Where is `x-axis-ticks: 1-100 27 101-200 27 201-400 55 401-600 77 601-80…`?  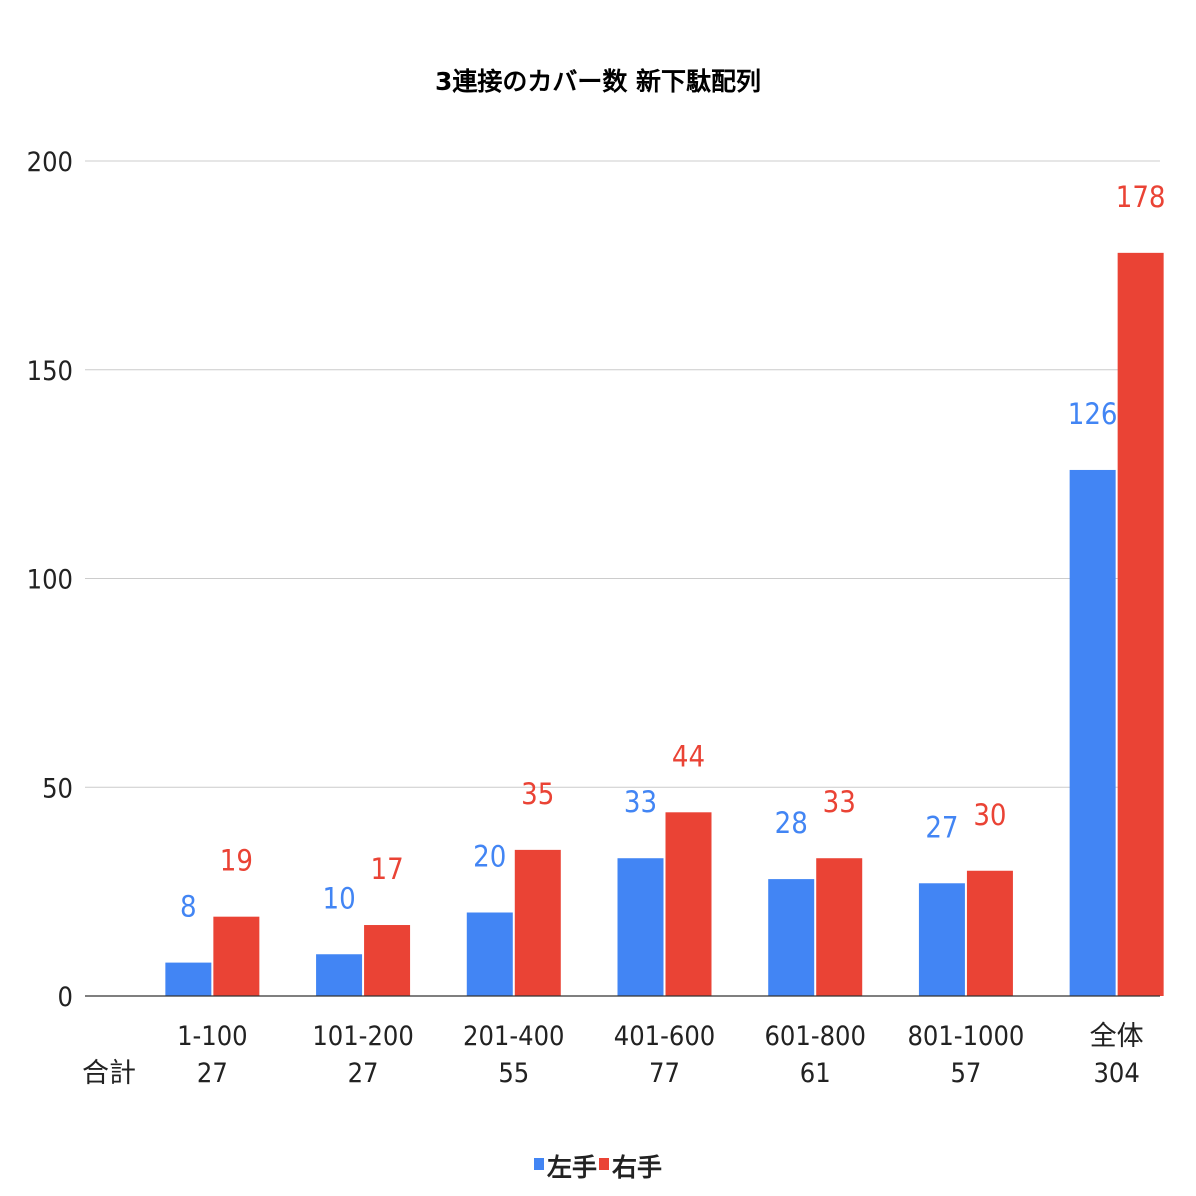
x-axis-ticks: 1-100 27 101-200 27 201-400 55 401-600 77 601-80… is located at coordinates (660, 1055).